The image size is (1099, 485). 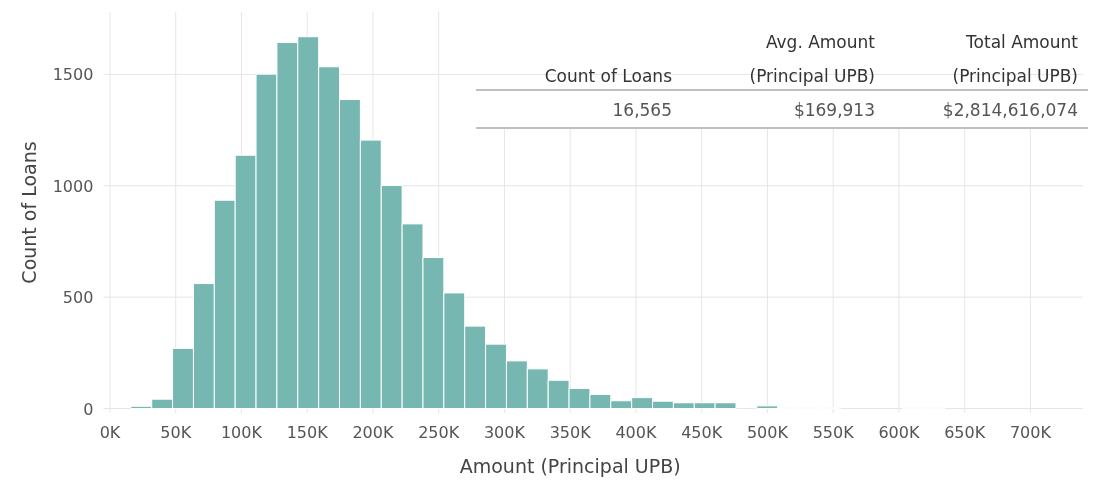 I want to click on y-axis-title: Count of Loans, so click(x=29, y=212).